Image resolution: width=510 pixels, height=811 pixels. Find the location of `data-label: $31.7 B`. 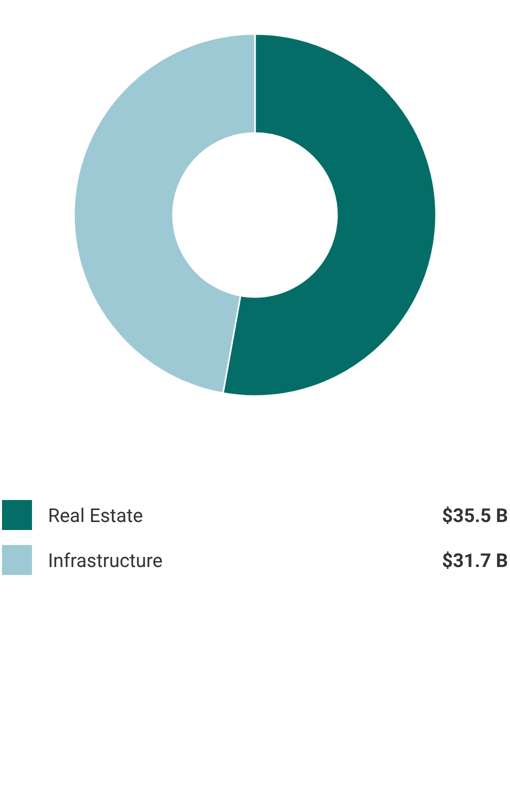

data-label: $31.7 B is located at coordinates (475, 560).